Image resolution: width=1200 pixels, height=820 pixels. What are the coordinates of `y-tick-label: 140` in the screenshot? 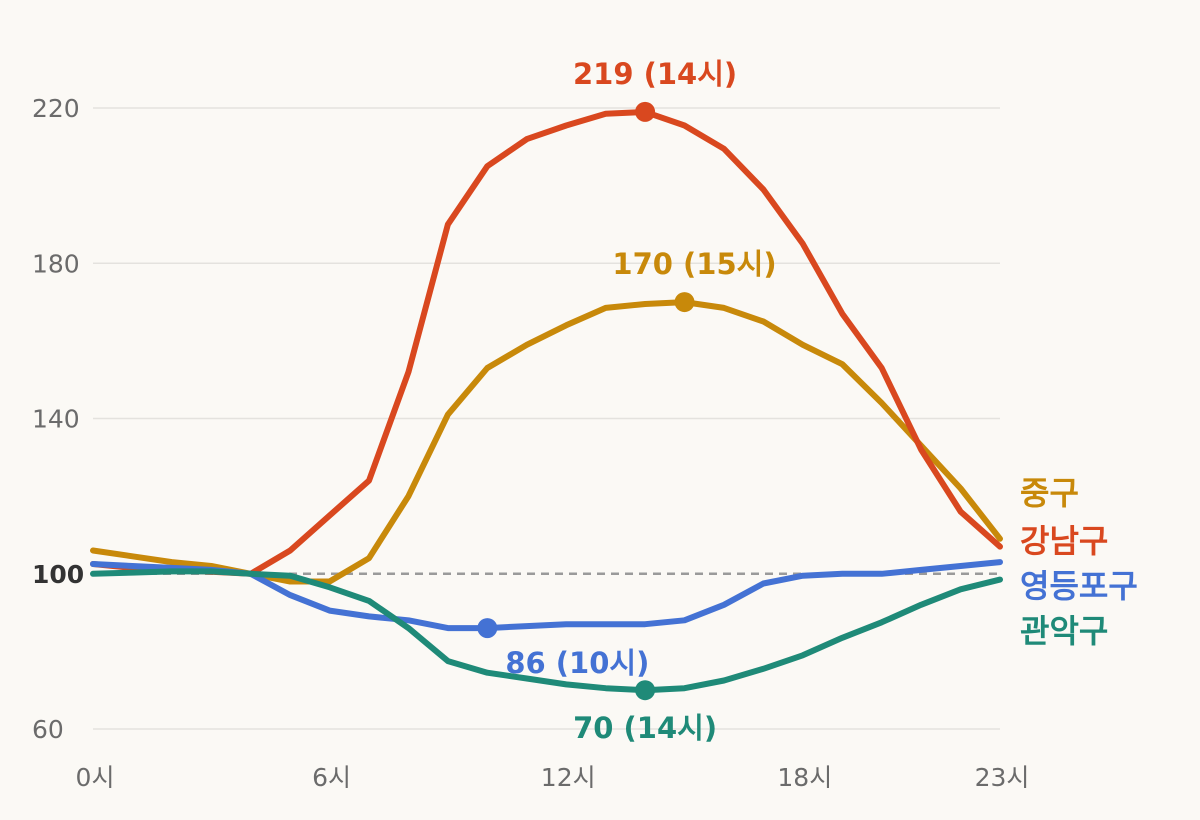 It's located at (56, 419).